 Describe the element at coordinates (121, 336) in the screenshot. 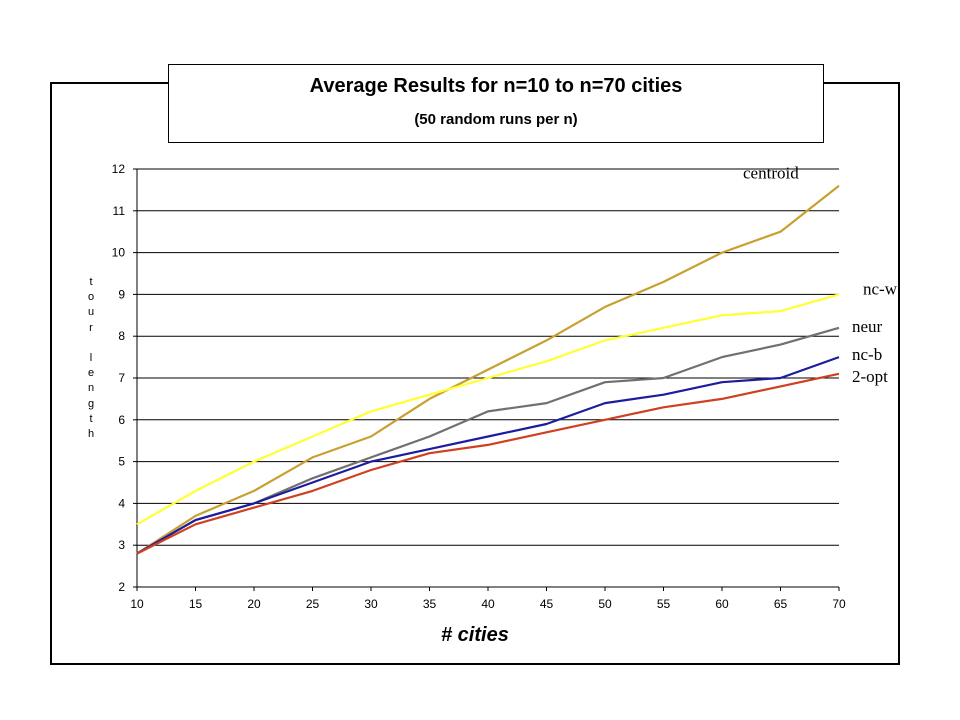

I see `y-tick-label: 8` at that location.